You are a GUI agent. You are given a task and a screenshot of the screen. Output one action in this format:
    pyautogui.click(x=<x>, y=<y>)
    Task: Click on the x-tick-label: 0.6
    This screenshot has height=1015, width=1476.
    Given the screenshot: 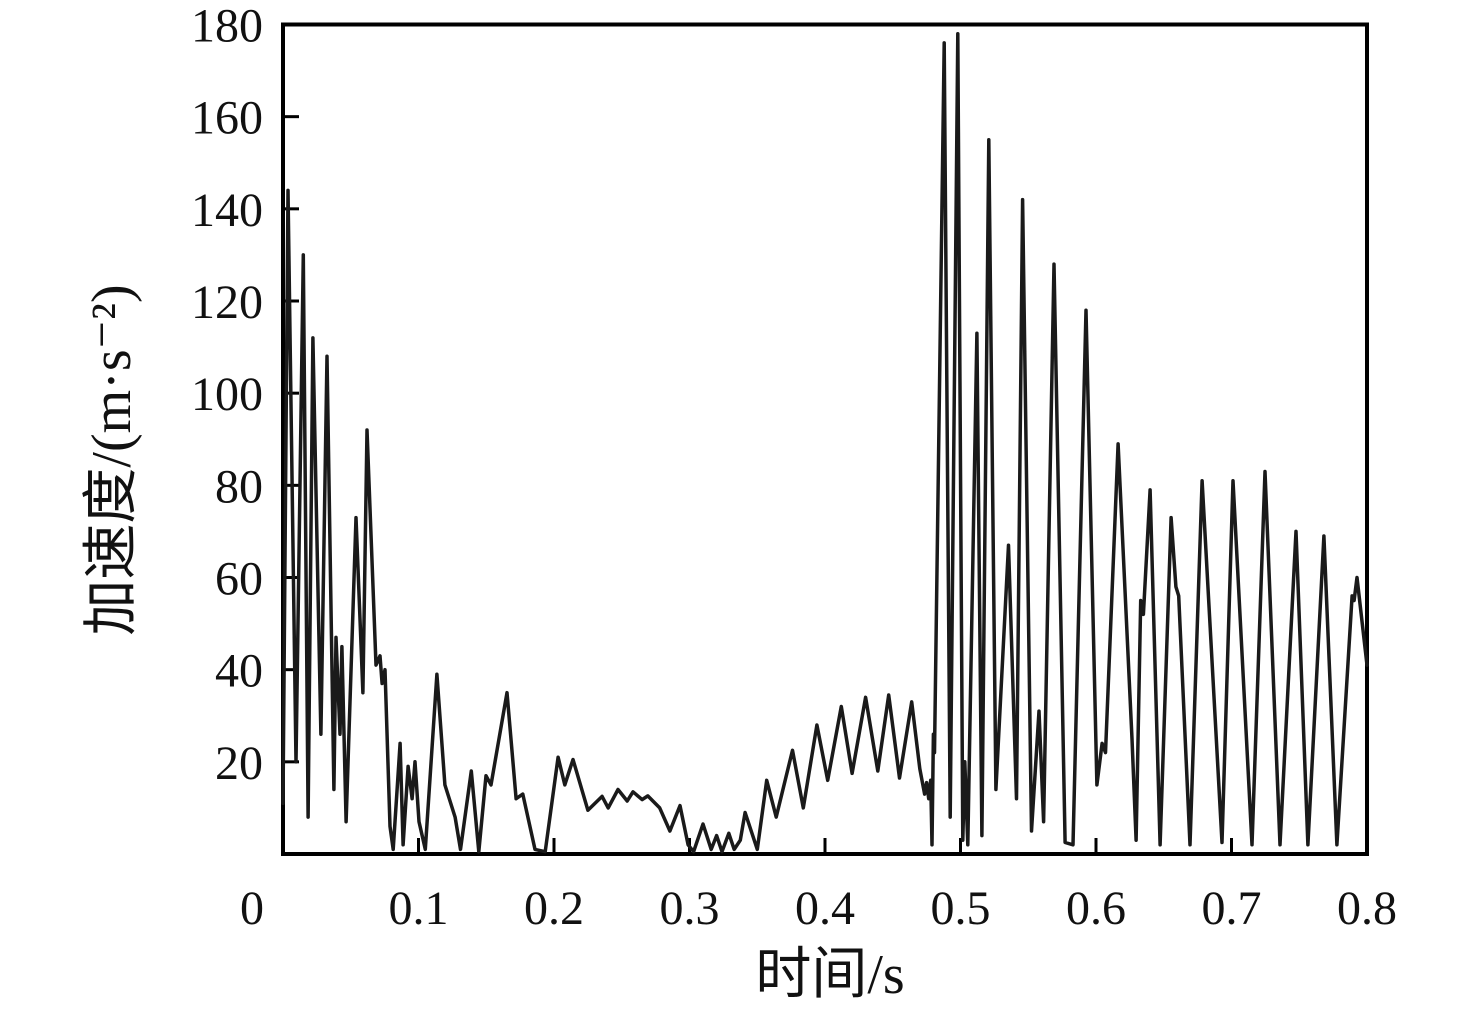 What is the action you would take?
    pyautogui.click(x=1096, y=908)
    